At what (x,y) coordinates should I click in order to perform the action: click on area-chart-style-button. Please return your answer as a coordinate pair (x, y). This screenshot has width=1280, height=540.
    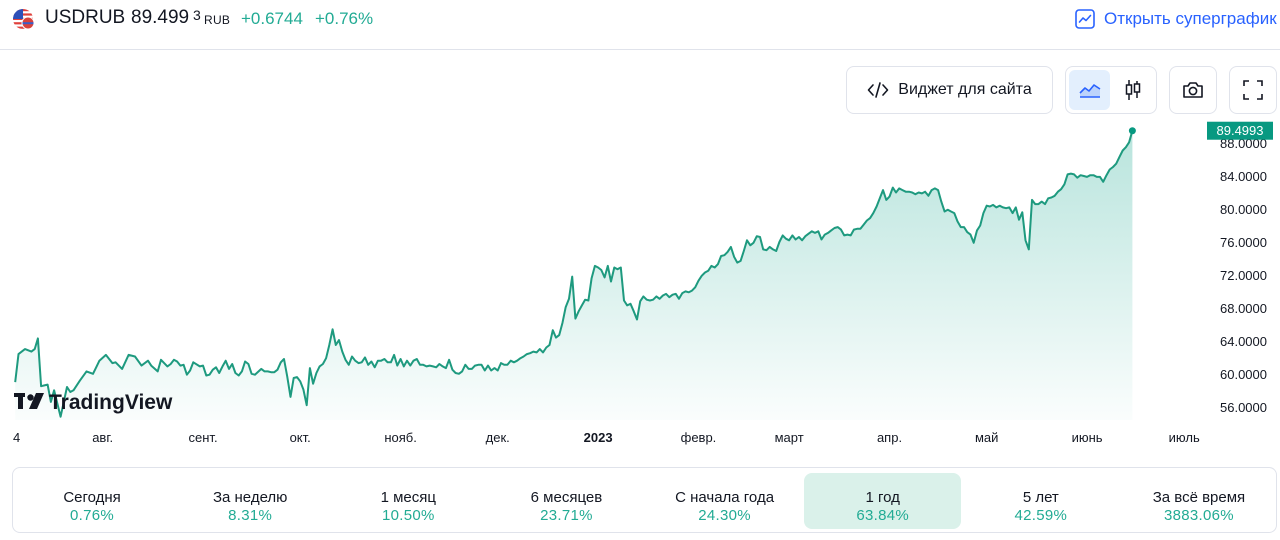
    Looking at the image, I should click on (1089, 90).